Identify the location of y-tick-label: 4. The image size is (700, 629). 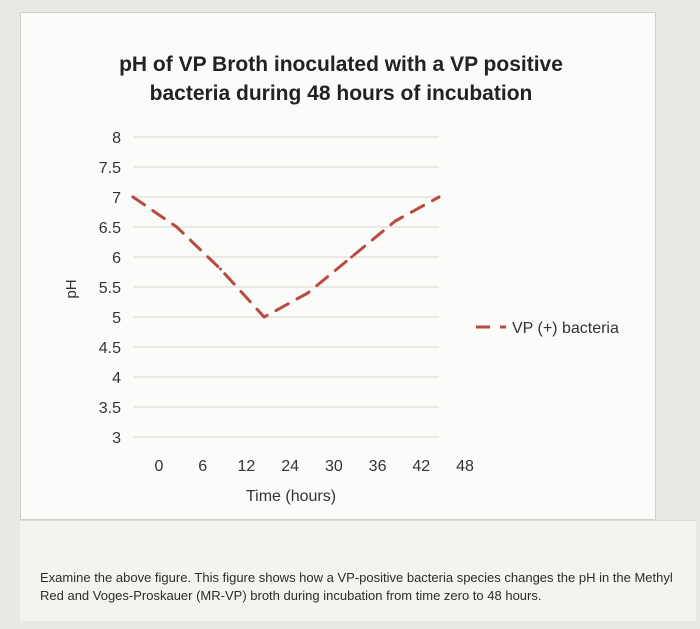
(116, 378).